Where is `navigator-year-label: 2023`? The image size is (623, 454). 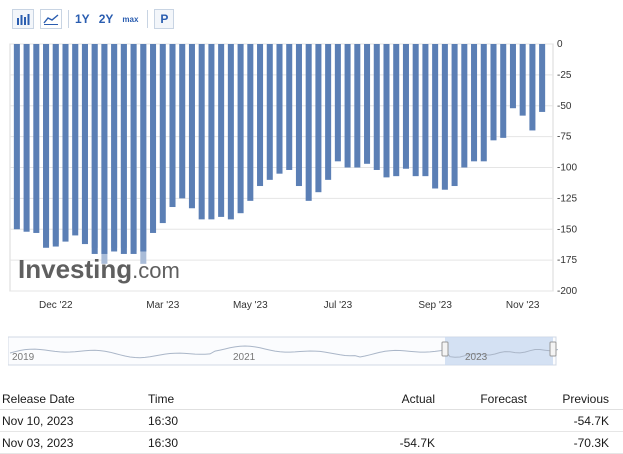 navigator-year-label: 2023 is located at coordinates (476, 357).